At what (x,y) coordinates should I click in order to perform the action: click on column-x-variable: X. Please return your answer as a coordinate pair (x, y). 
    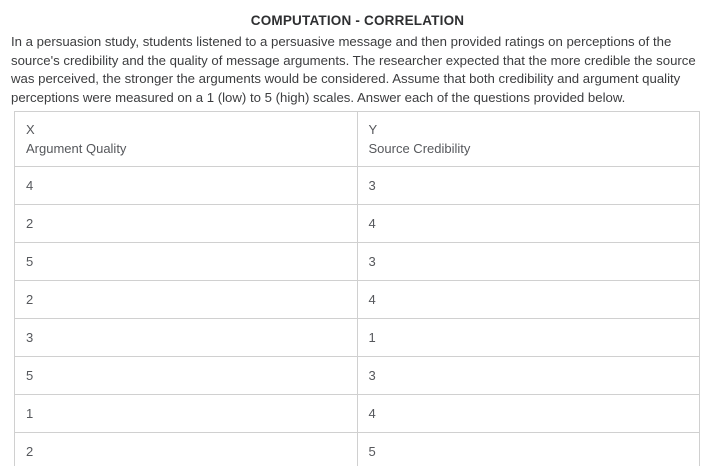
    Looking at the image, I should click on (30, 129).